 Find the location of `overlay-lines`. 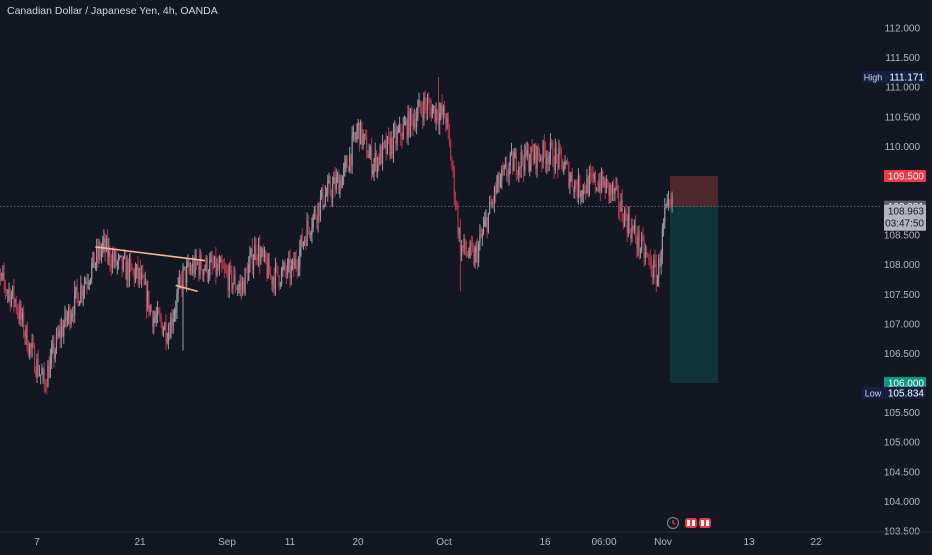

overlay-lines is located at coordinates (441, 249).